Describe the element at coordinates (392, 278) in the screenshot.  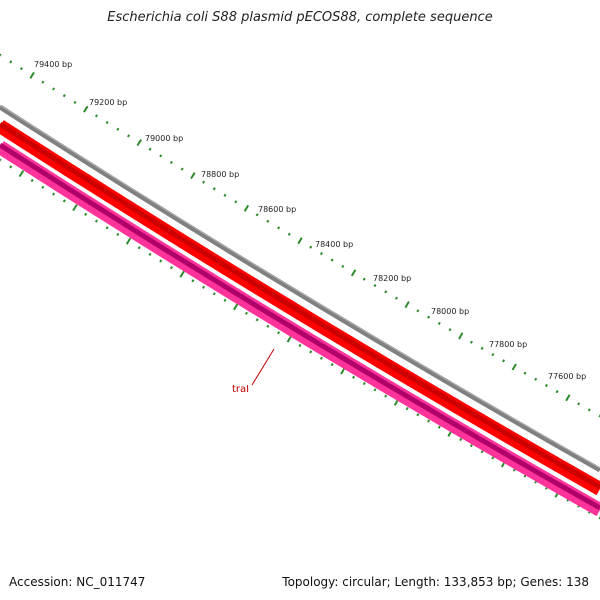
I see `tick-label-78200: 78200 bp` at that location.